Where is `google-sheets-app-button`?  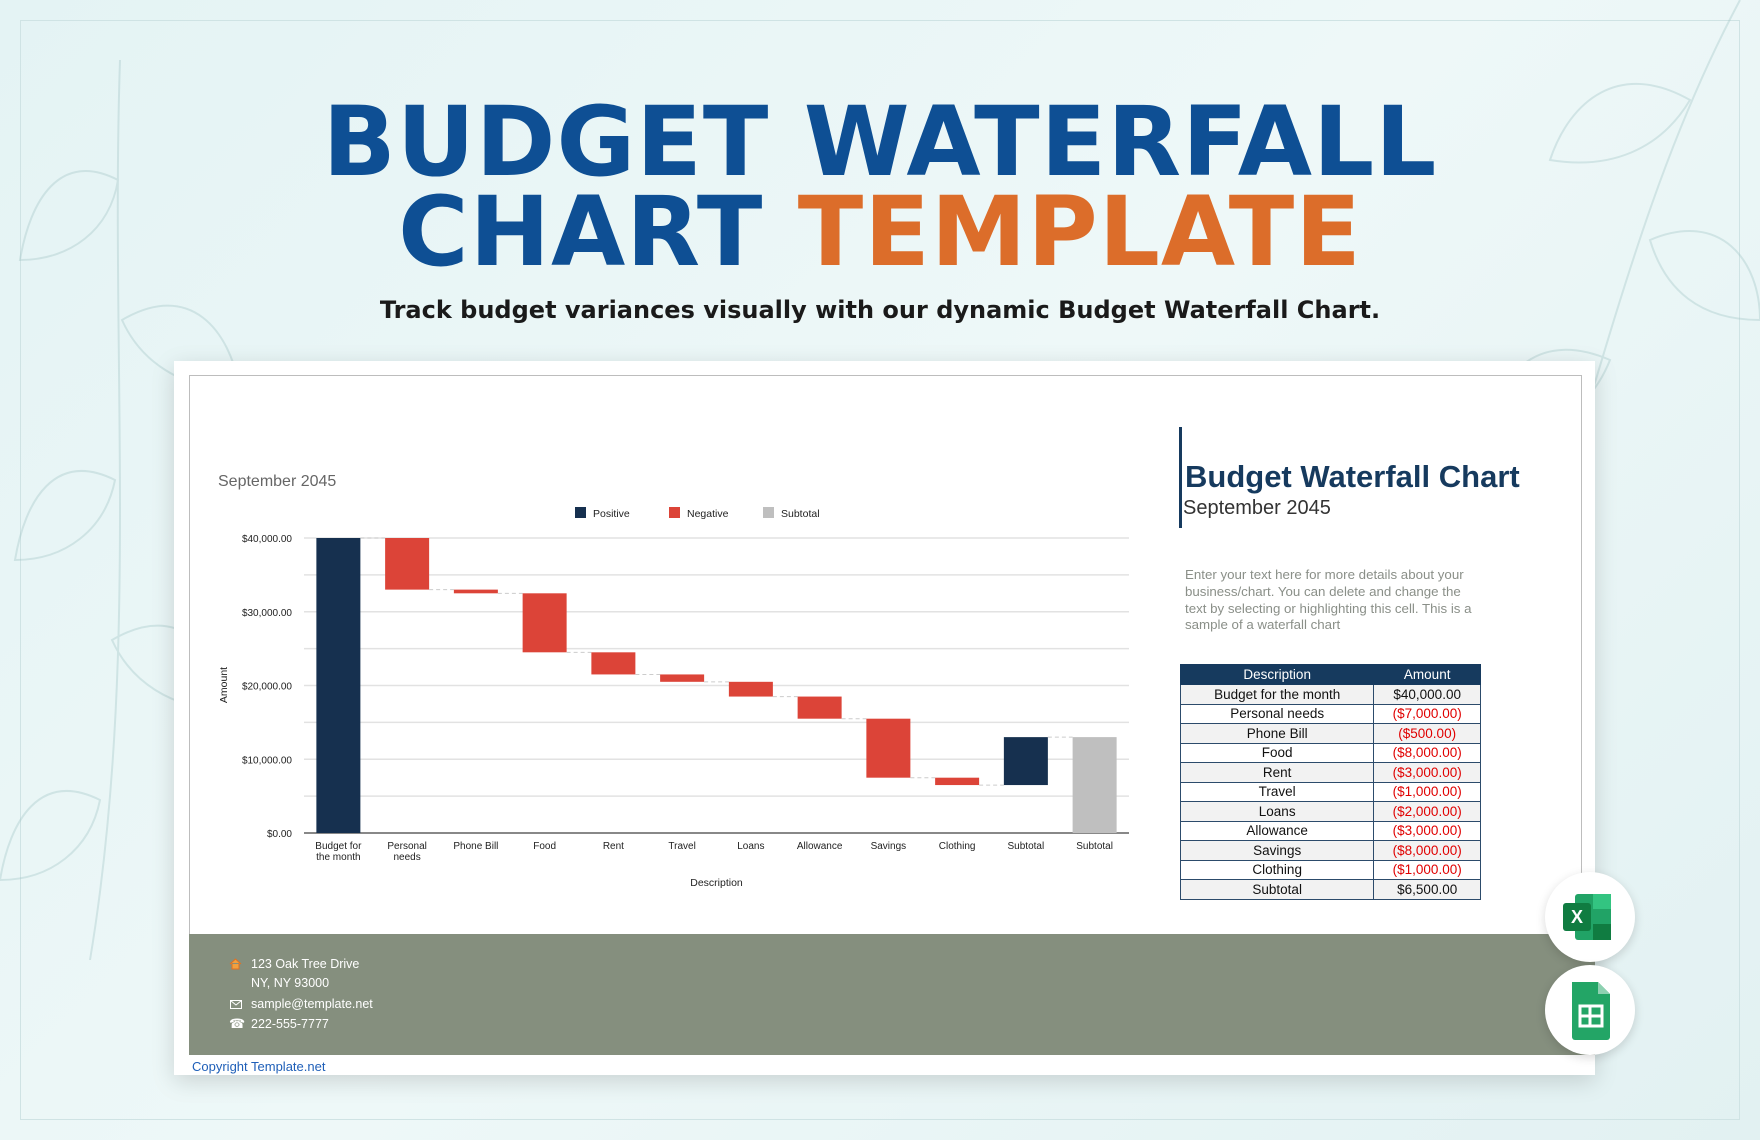
google-sheets-app-button is located at coordinates (1590, 1010).